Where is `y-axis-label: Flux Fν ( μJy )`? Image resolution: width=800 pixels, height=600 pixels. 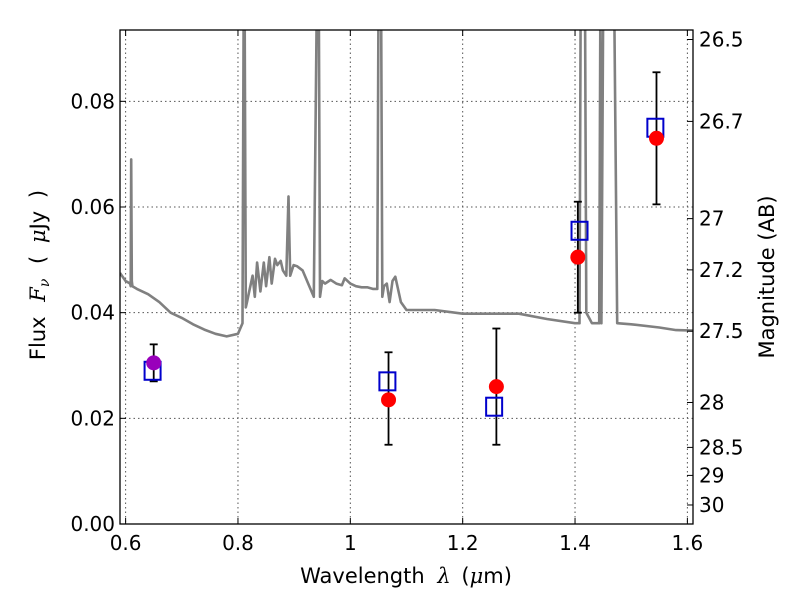 y-axis-label: Flux Fν ( μJy ) is located at coordinates (40, 275).